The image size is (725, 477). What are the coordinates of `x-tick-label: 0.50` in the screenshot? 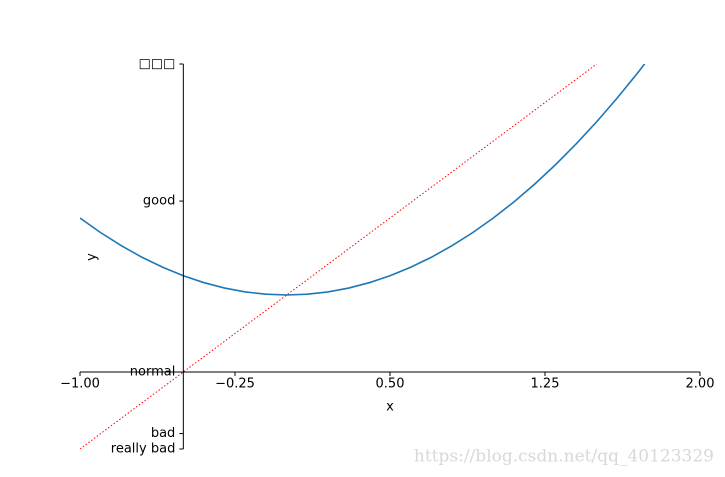 It's located at (390, 384).